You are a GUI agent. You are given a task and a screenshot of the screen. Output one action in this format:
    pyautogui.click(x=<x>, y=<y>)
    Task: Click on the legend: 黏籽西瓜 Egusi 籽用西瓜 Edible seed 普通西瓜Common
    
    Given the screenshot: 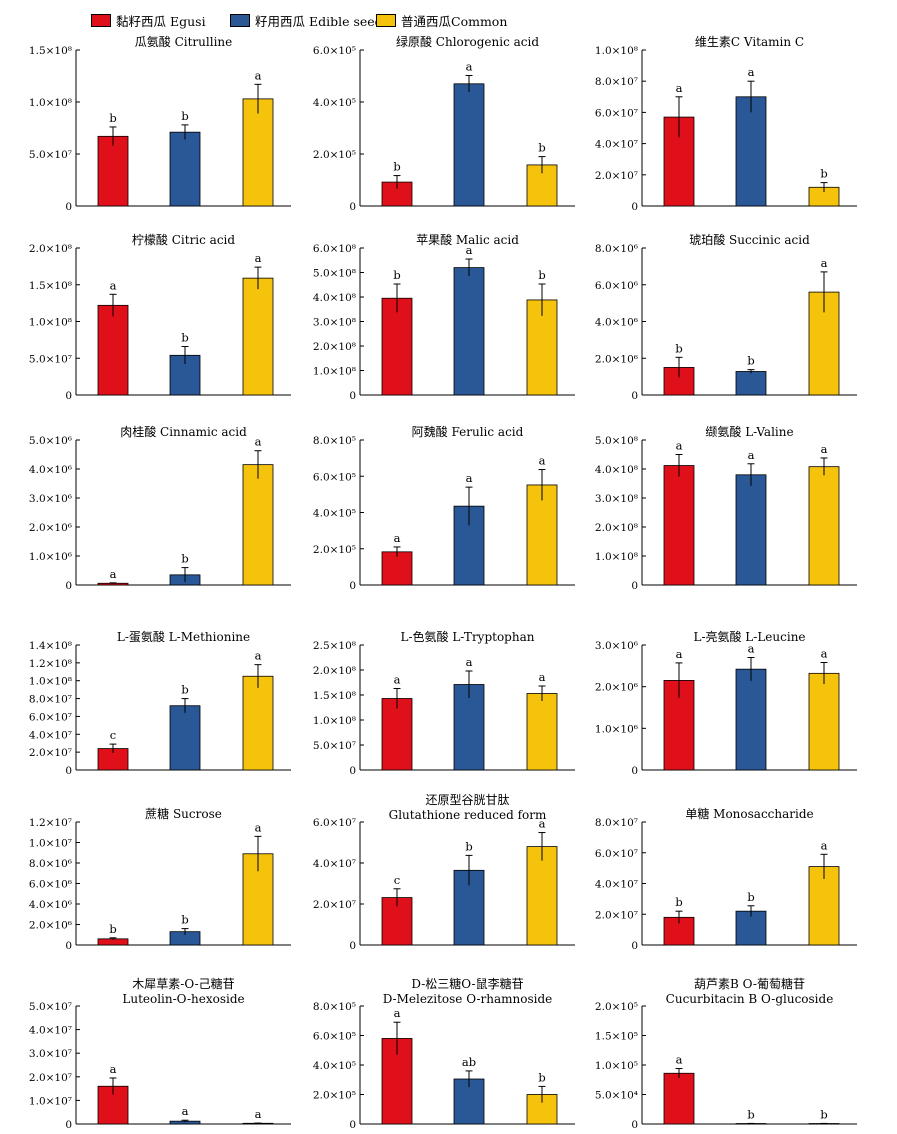 What is the action you would take?
    pyautogui.click(x=448, y=20)
    